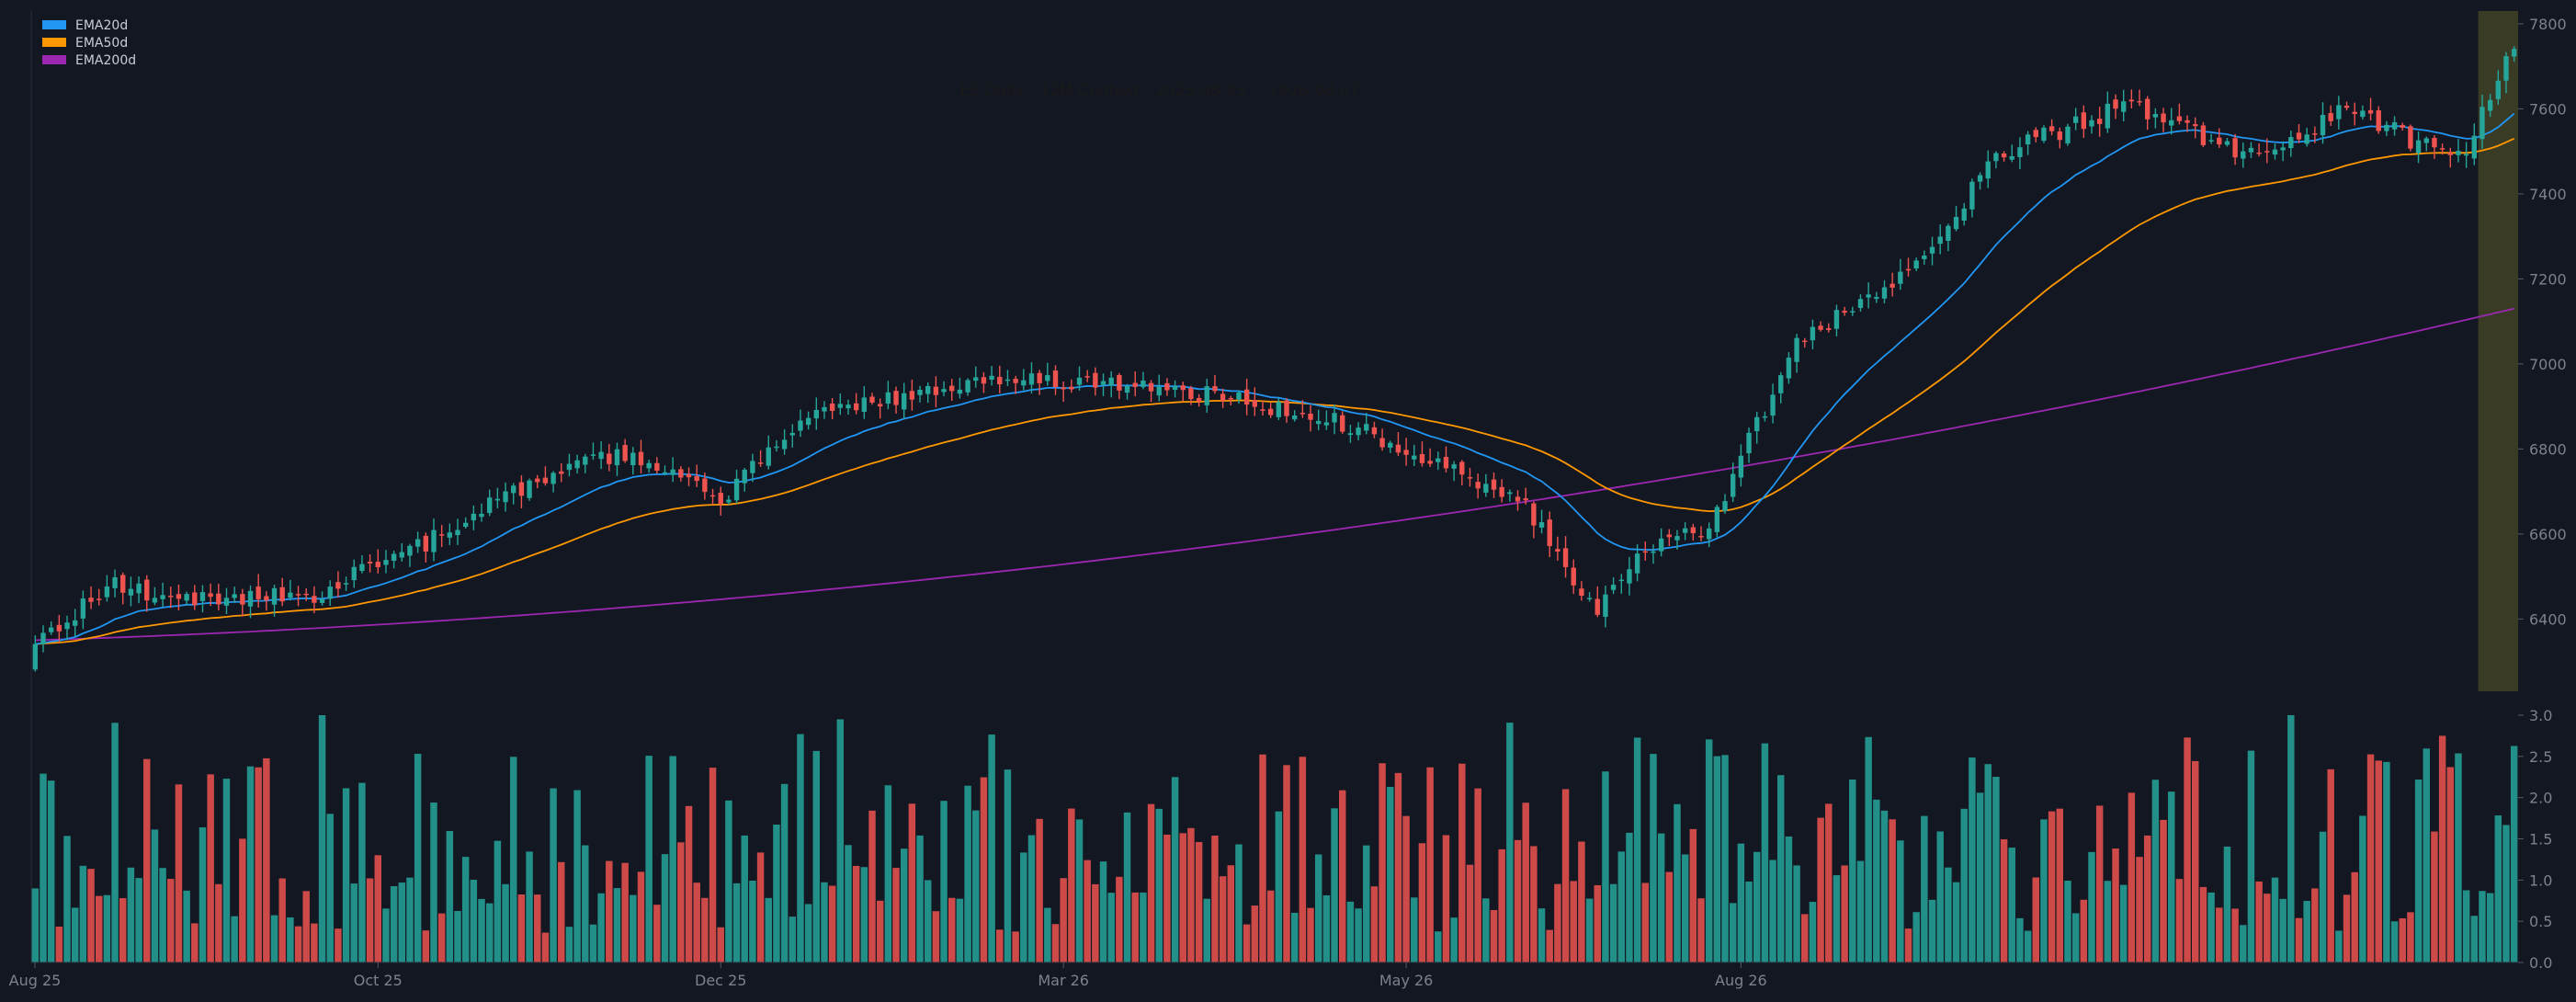 This screenshot has width=2576, height=1002. I want to click on legend-swatch, so click(54, 59).